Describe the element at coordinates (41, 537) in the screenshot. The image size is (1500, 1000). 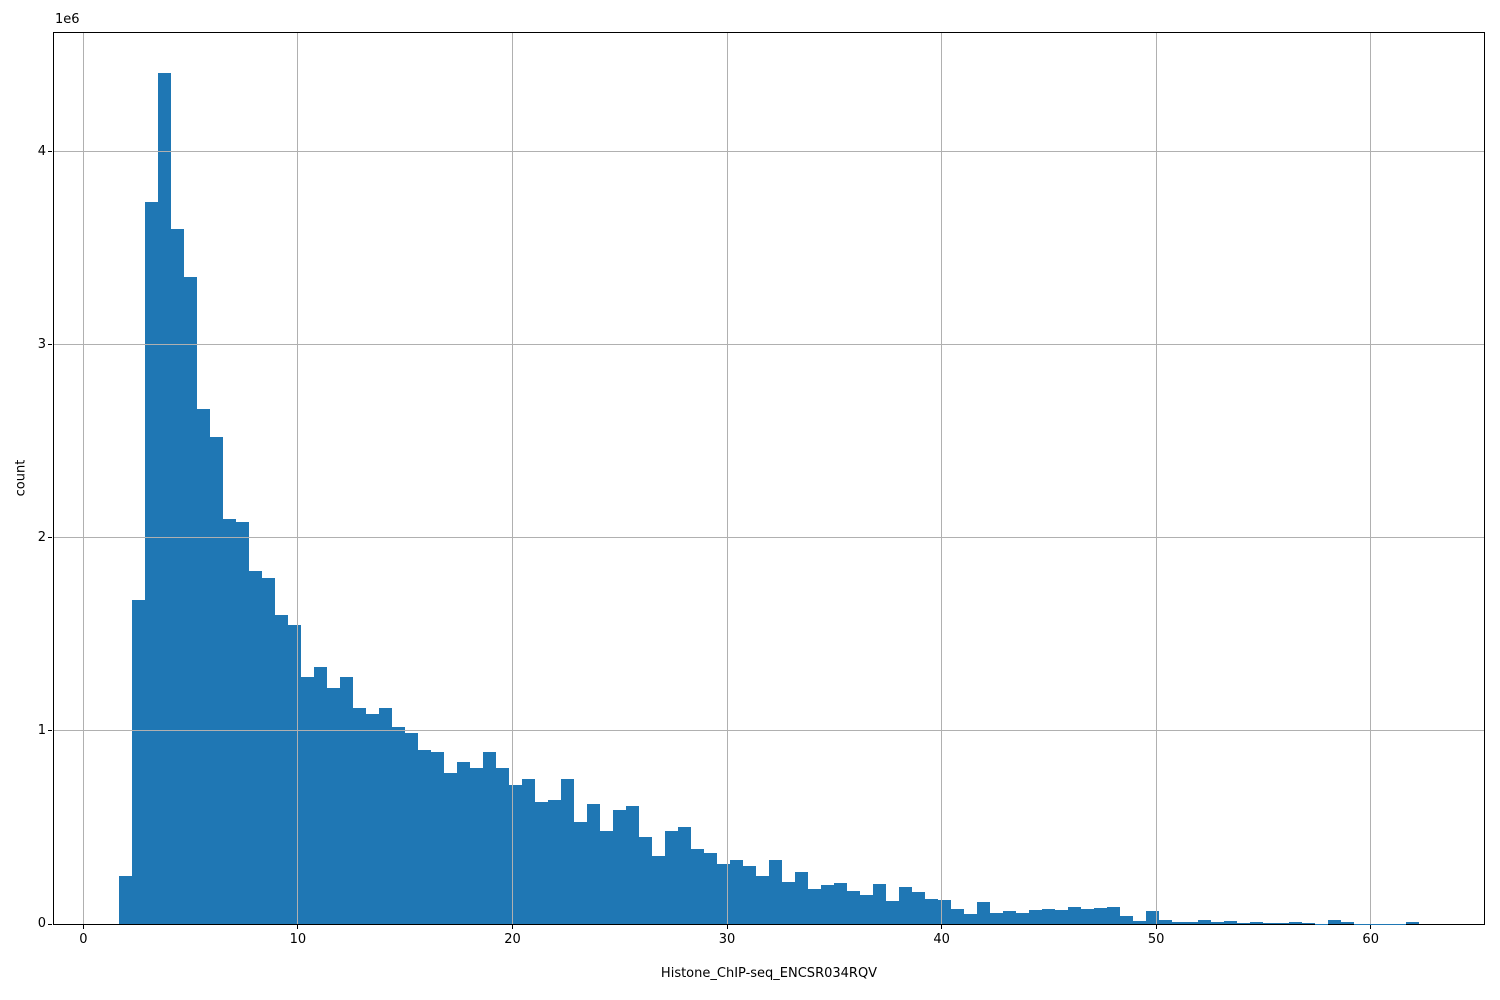
I see `y-tick-label: 2` at that location.